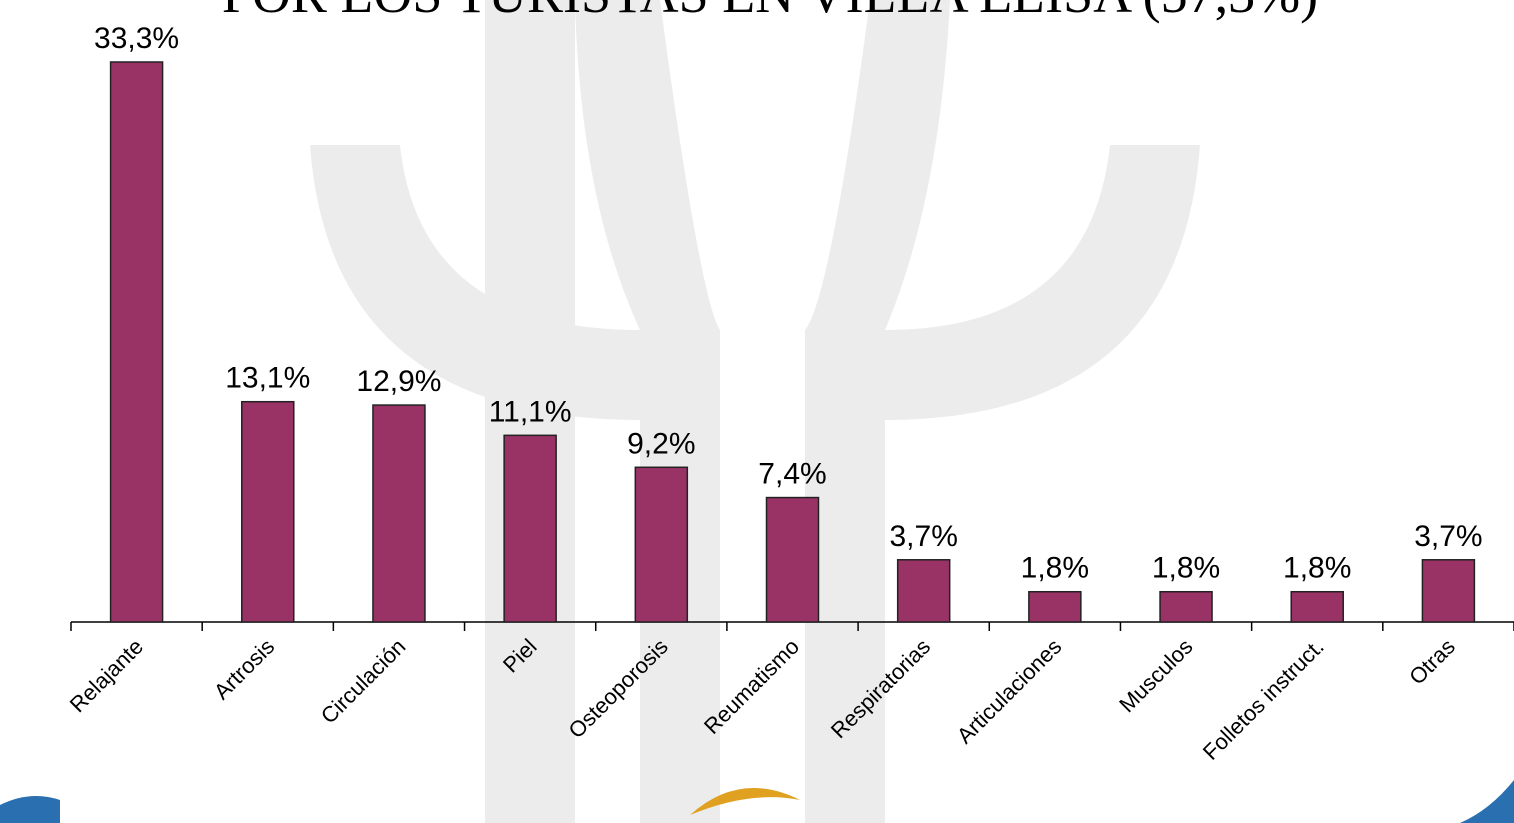  Describe the element at coordinates (1432, 662) in the screenshot. I see `x-tick-label: Otras` at that location.